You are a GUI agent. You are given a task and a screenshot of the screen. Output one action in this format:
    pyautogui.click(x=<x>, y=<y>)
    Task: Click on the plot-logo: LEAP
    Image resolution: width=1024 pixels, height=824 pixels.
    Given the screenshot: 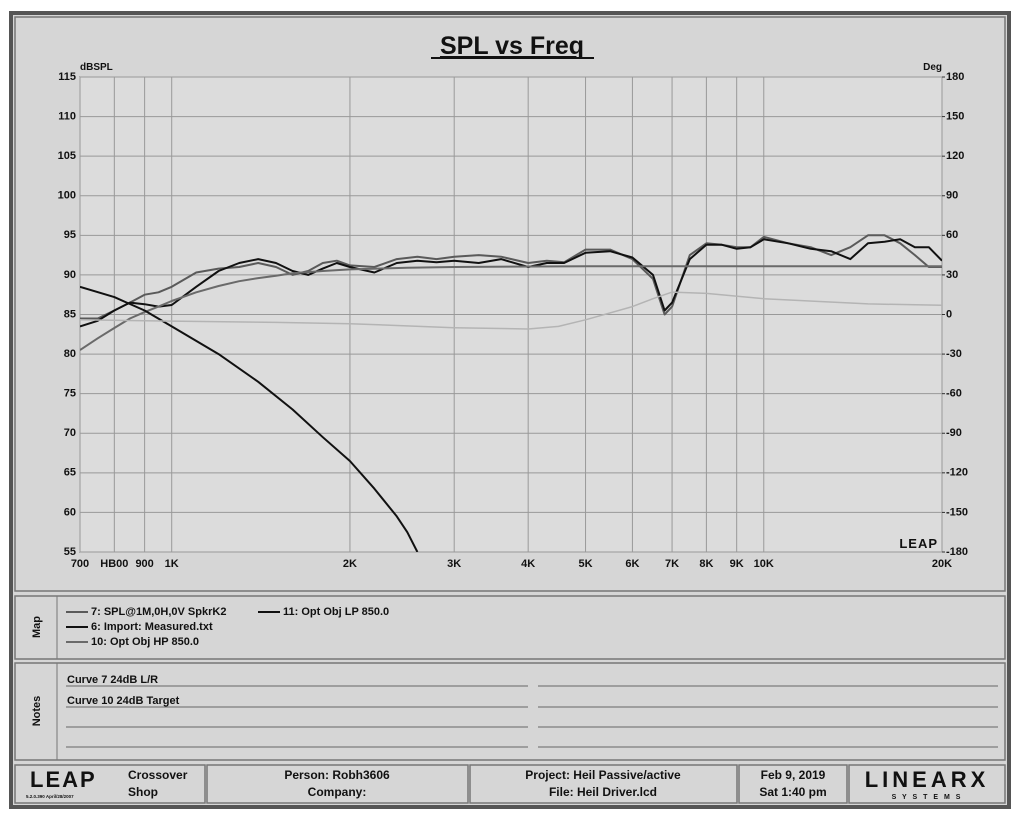 What is the action you would take?
    pyautogui.click(x=918, y=543)
    